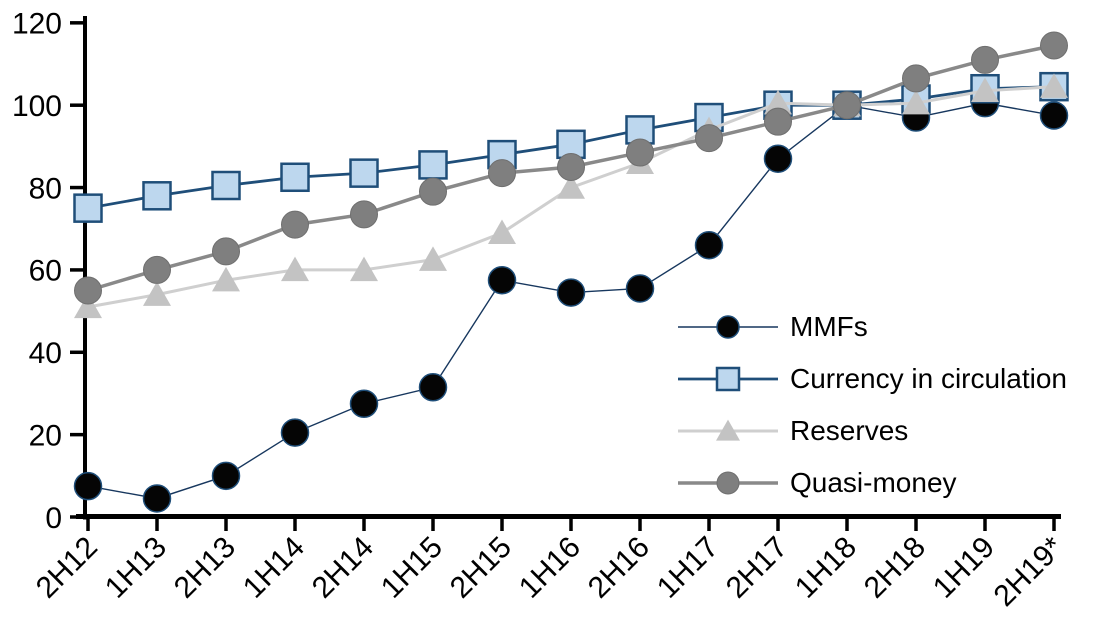  I want to click on svg-text: 1H17, so click(688, 568).